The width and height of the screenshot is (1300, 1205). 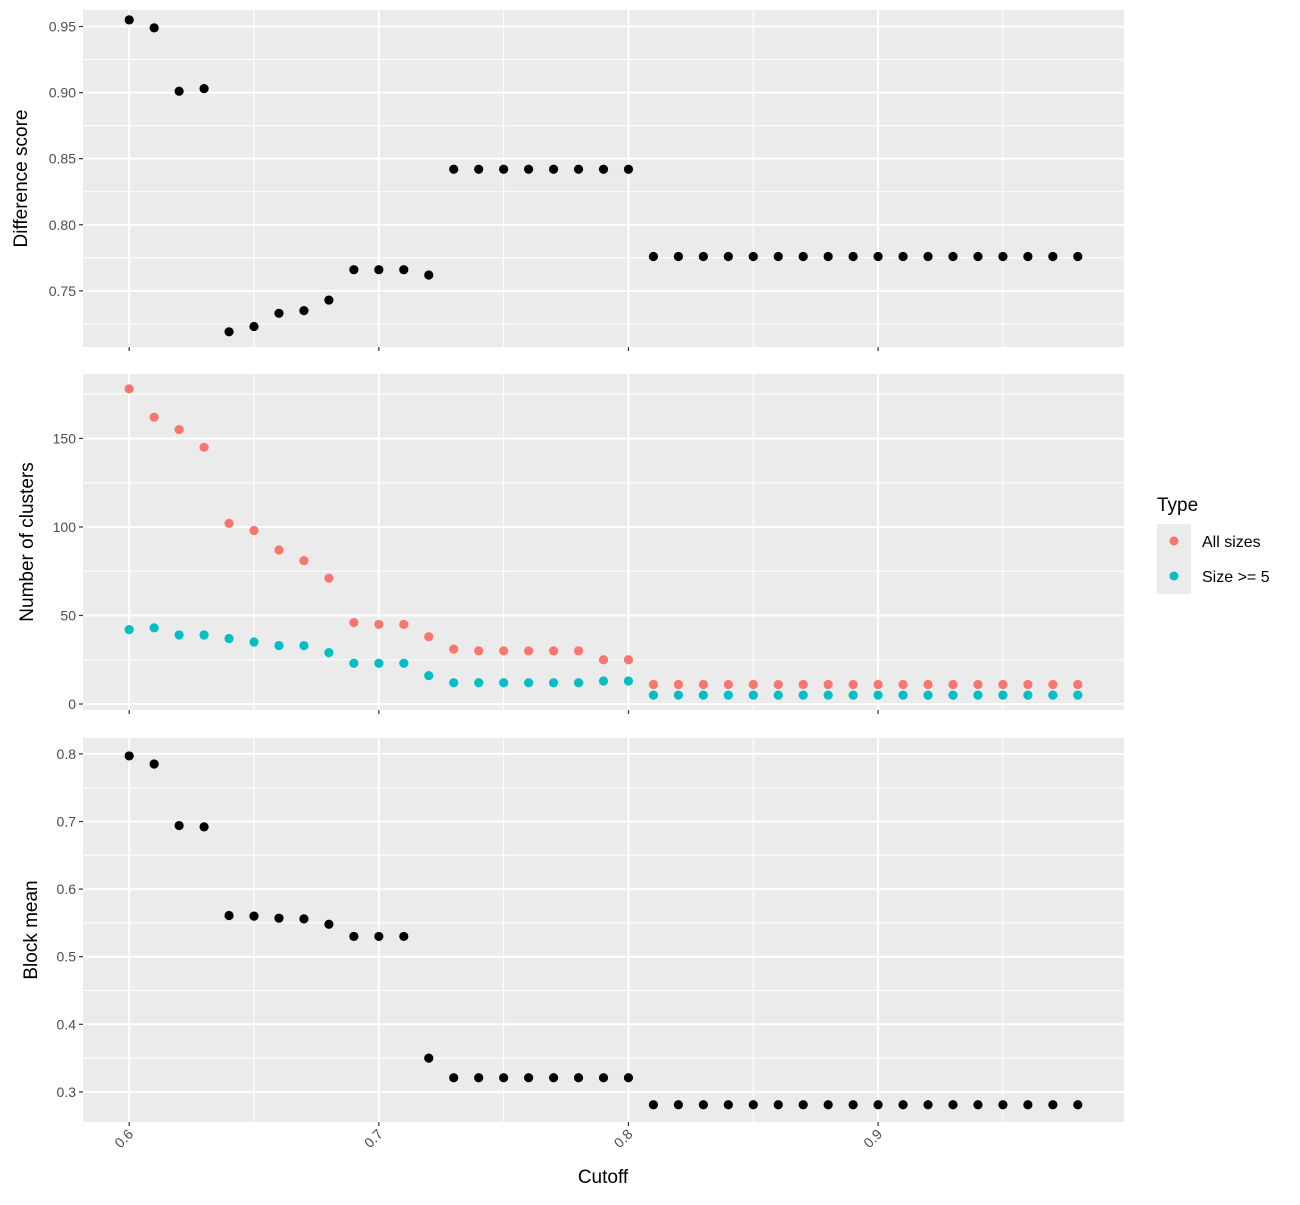 What do you see at coordinates (1236, 577) in the screenshot?
I see `legend-label-size-5: Size >= 5` at bounding box center [1236, 577].